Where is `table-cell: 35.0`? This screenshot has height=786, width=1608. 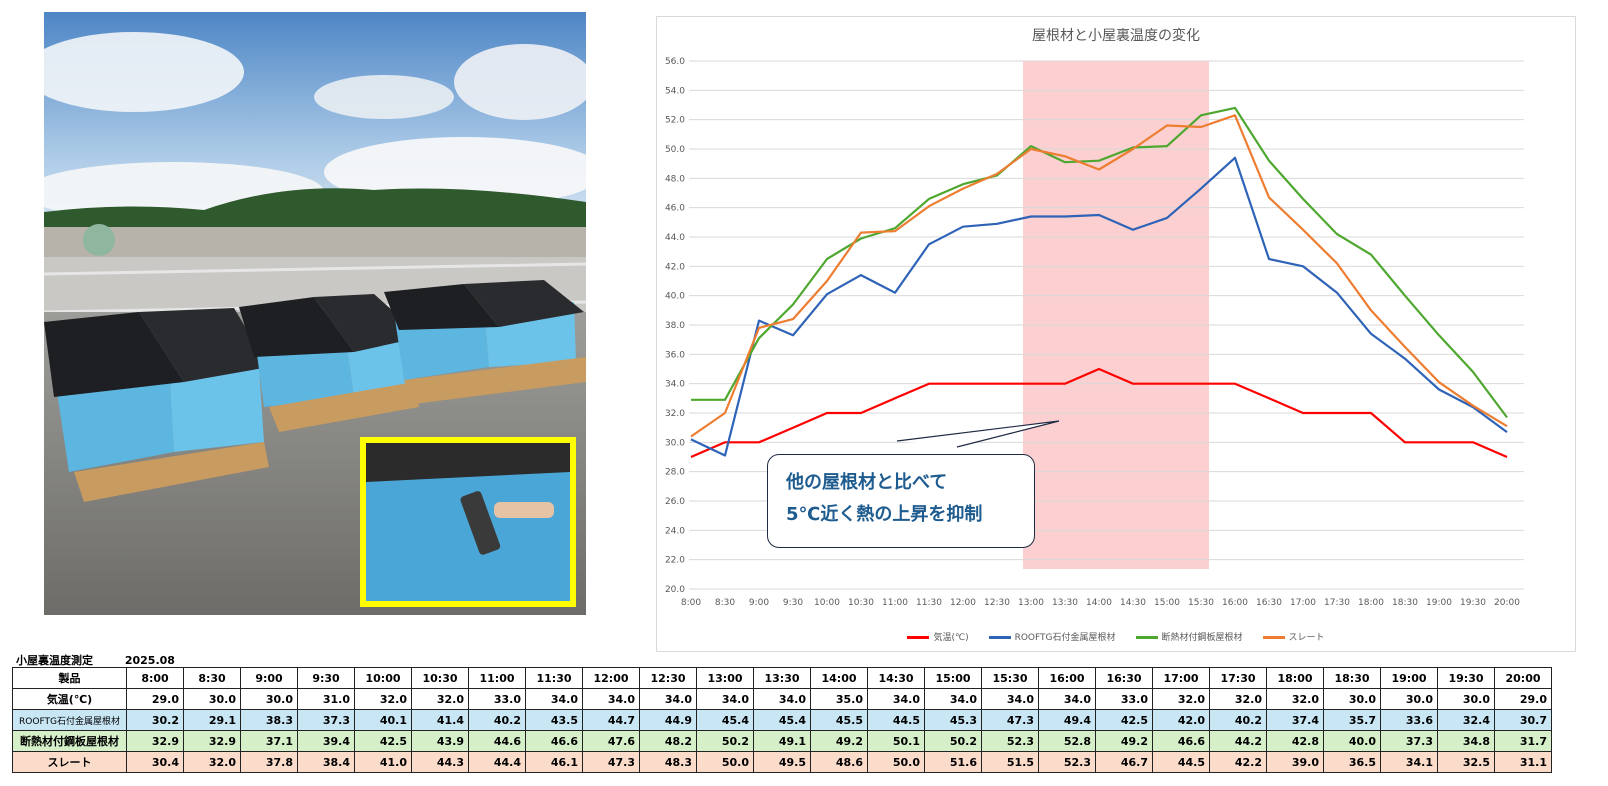
table-cell: 35.0 is located at coordinates (839, 699).